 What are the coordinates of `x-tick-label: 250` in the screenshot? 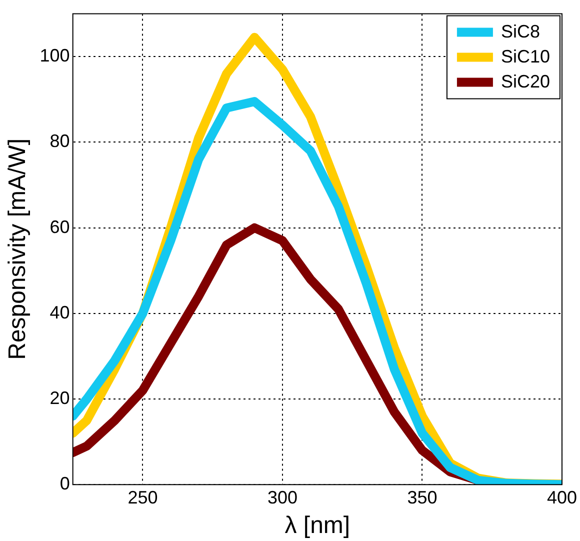 It's located at (143, 497).